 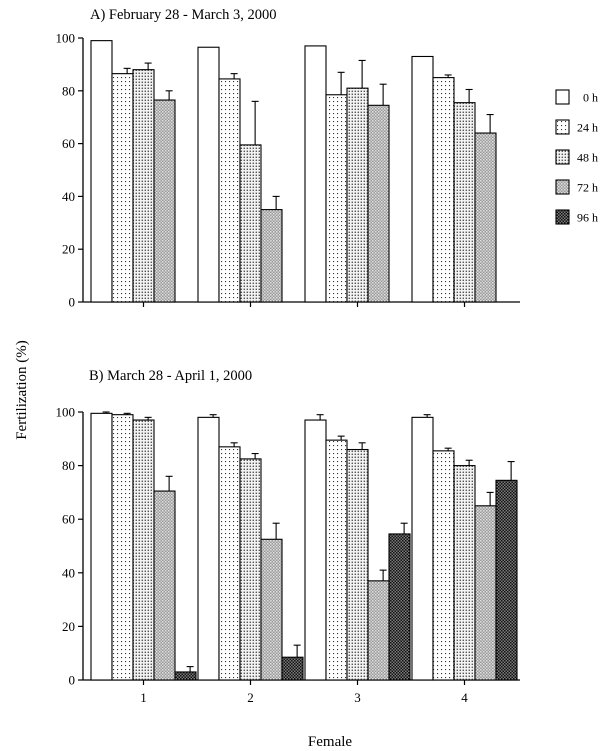 What do you see at coordinates (357, 697) in the screenshot?
I see `x-tick-label: 3` at bounding box center [357, 697].